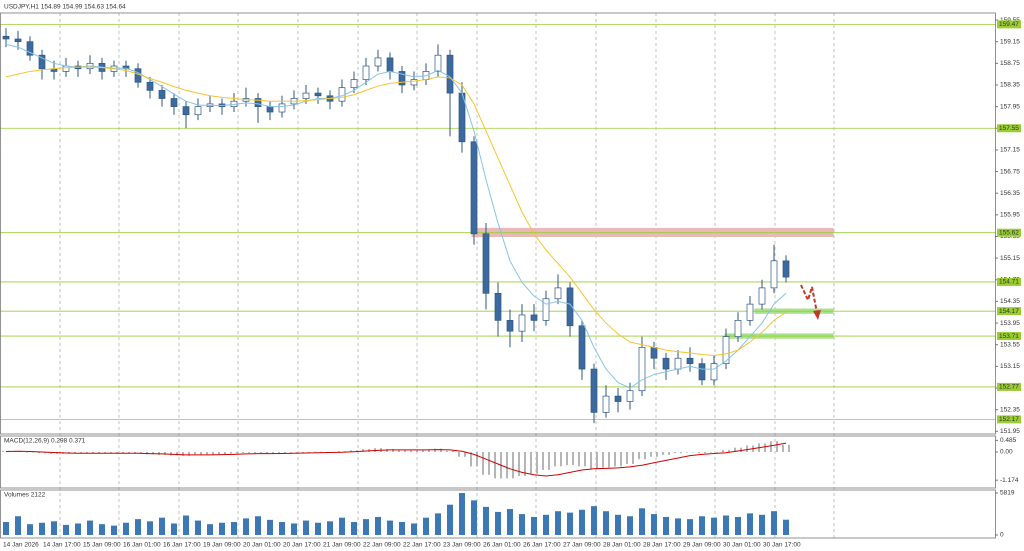 Image resolution: width=1024 pixels, height=551 pixels. What do you see at coordinates (1006, 452) in the screenshot?
I see `macd-tick-label: 0.00` at bounding box center [1006, 452].